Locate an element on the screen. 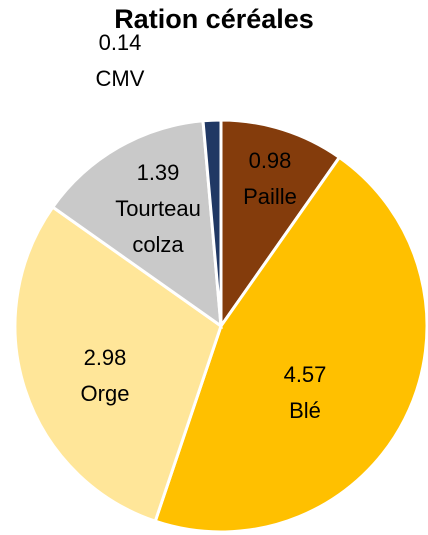  category-label: Tourteau colza is located at coordinates (158, 226).